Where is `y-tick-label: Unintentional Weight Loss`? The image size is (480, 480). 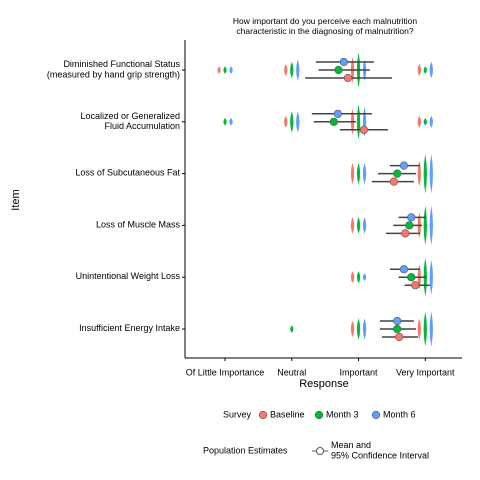 y-tick-label: Unintentional Weight Loss is located at coordinates (128, 277).